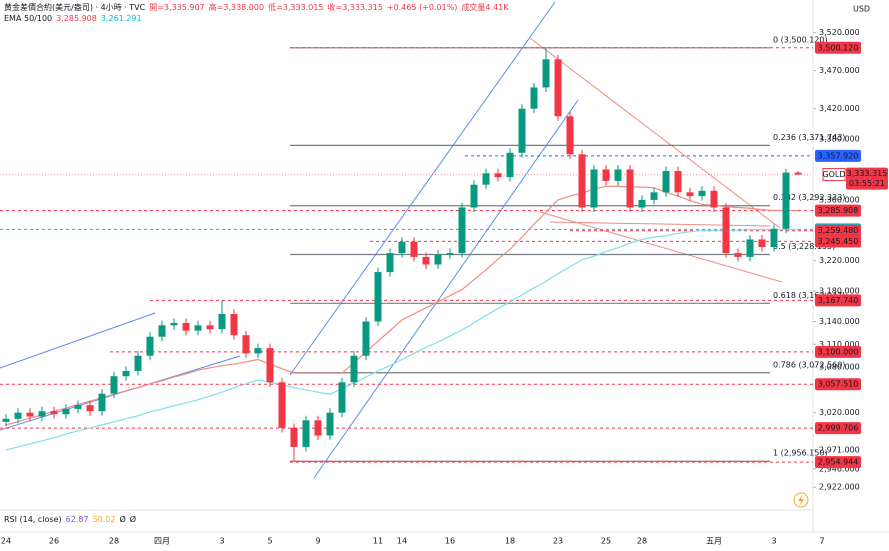 This screenshot has height=551, width=889. What do you see at coordinates (714, 541) in the screenshot?
I see `x-tick-label: 五月` at bounding box center [714, 541].